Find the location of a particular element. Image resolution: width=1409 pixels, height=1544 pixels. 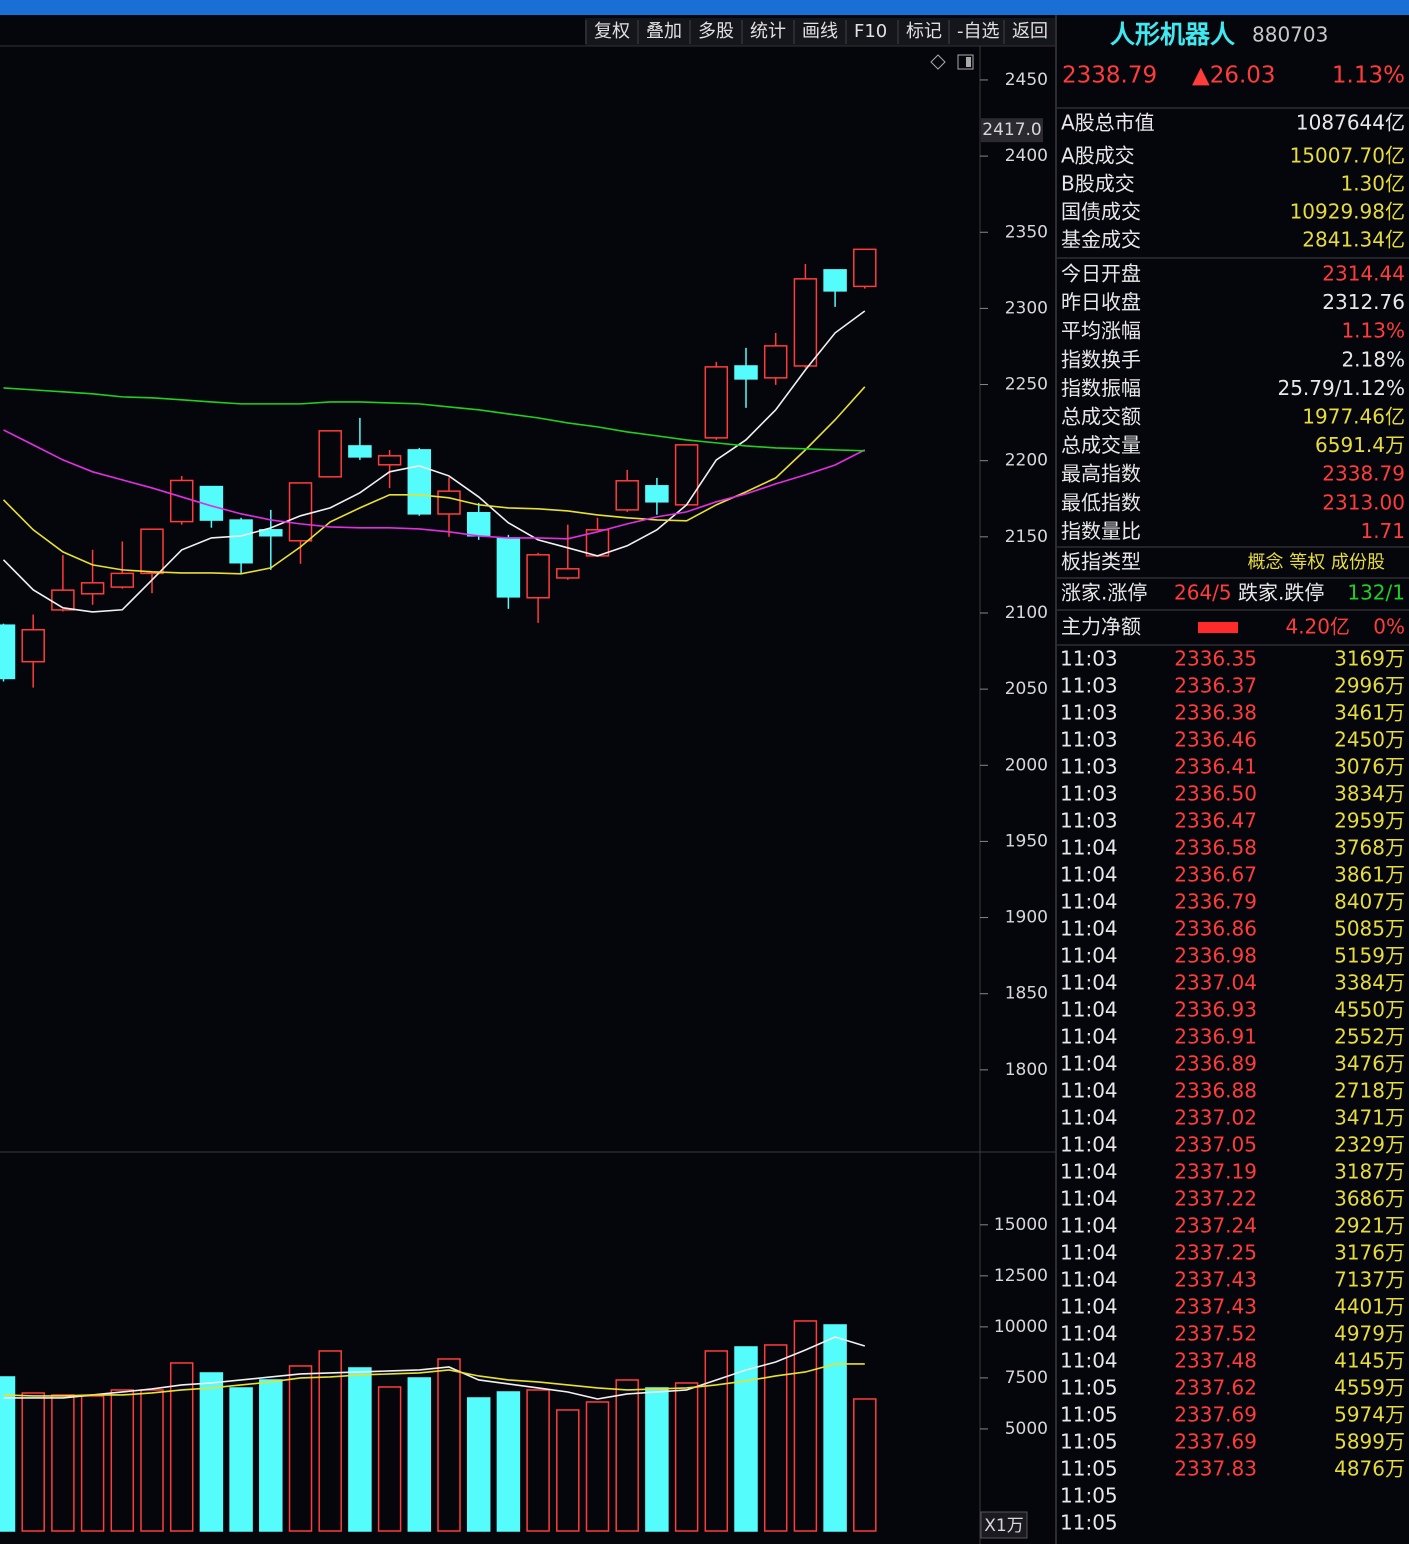

trade-cell: 7137万 is located at coordinates (1369, 1280).